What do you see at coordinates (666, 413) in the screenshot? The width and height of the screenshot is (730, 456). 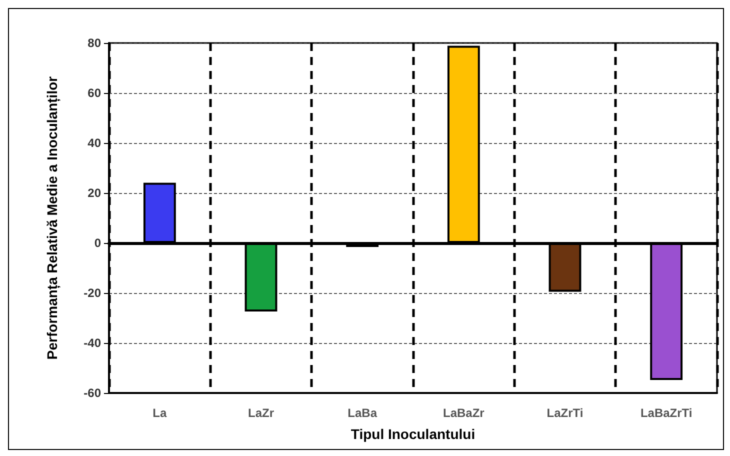 I see `x-tick-label: LaBaZrTi` at bounding box center [666, 413].